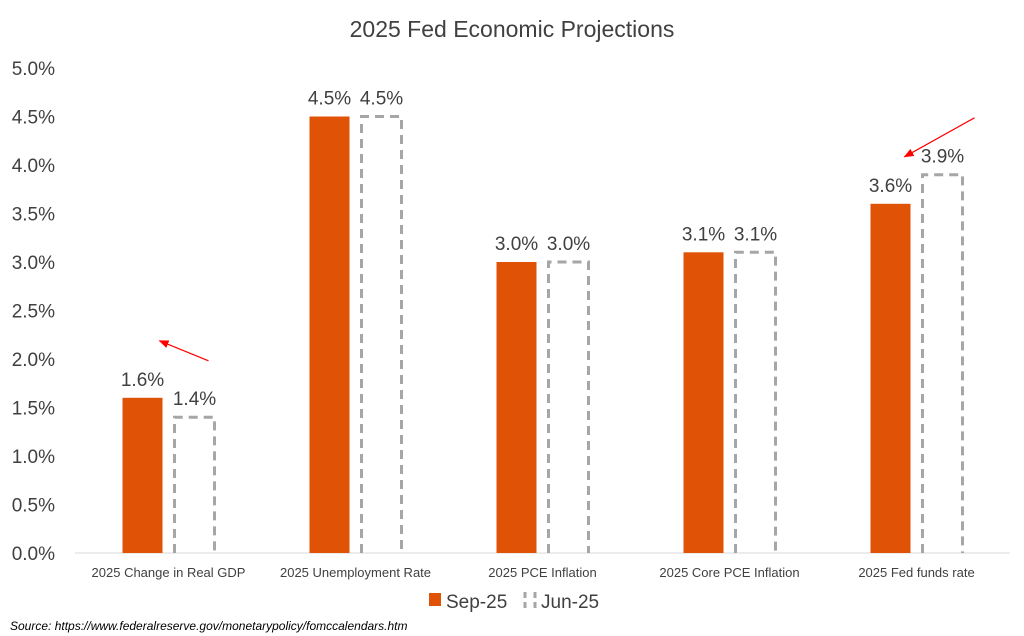 This screenshot has width=1024, height=636. Describe the element at coordinates (33, 554) in the screenshot. I see `y-tick-label: 0.0%` at that location.